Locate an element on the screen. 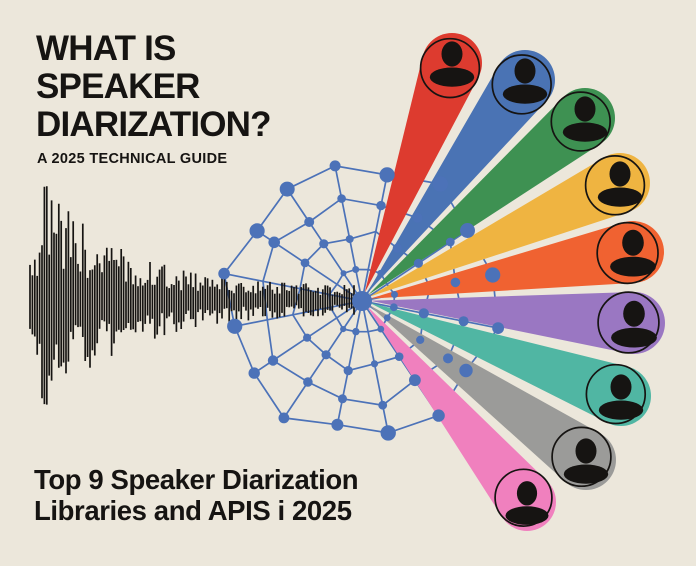 This screenshot has height=566, width=696. speaker-6-purple-beam is located at coordinates (517, 322).